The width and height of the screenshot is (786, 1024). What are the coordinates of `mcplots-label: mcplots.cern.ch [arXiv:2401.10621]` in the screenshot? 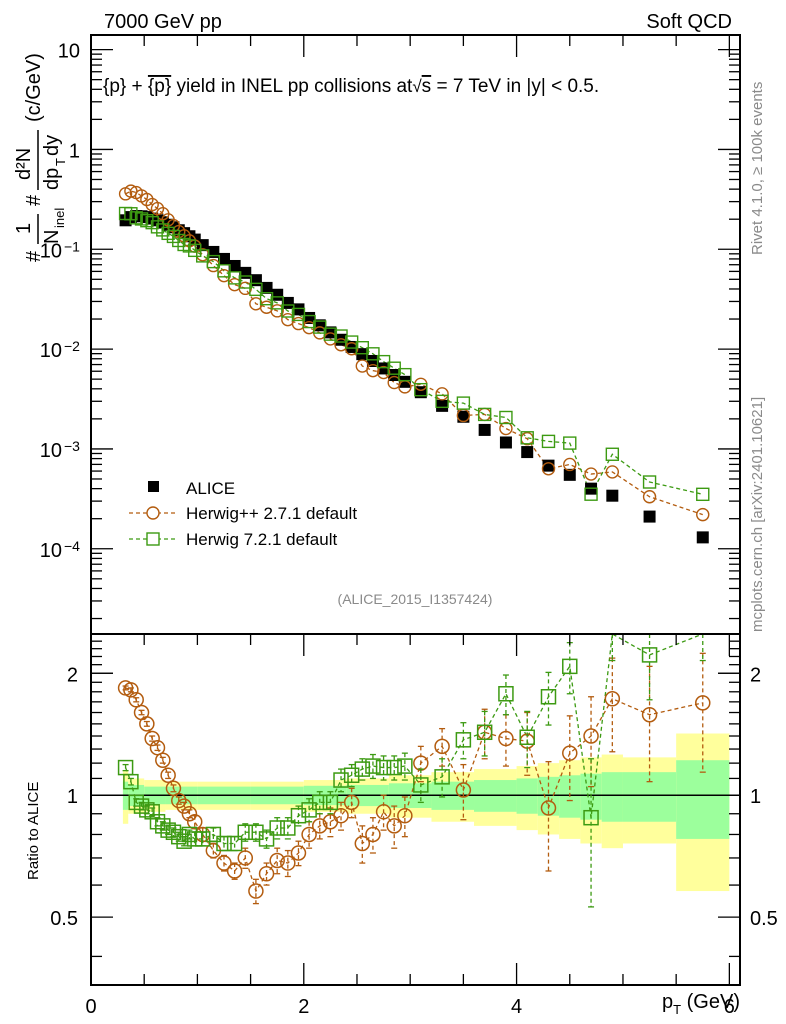 It's located at (757, 514).